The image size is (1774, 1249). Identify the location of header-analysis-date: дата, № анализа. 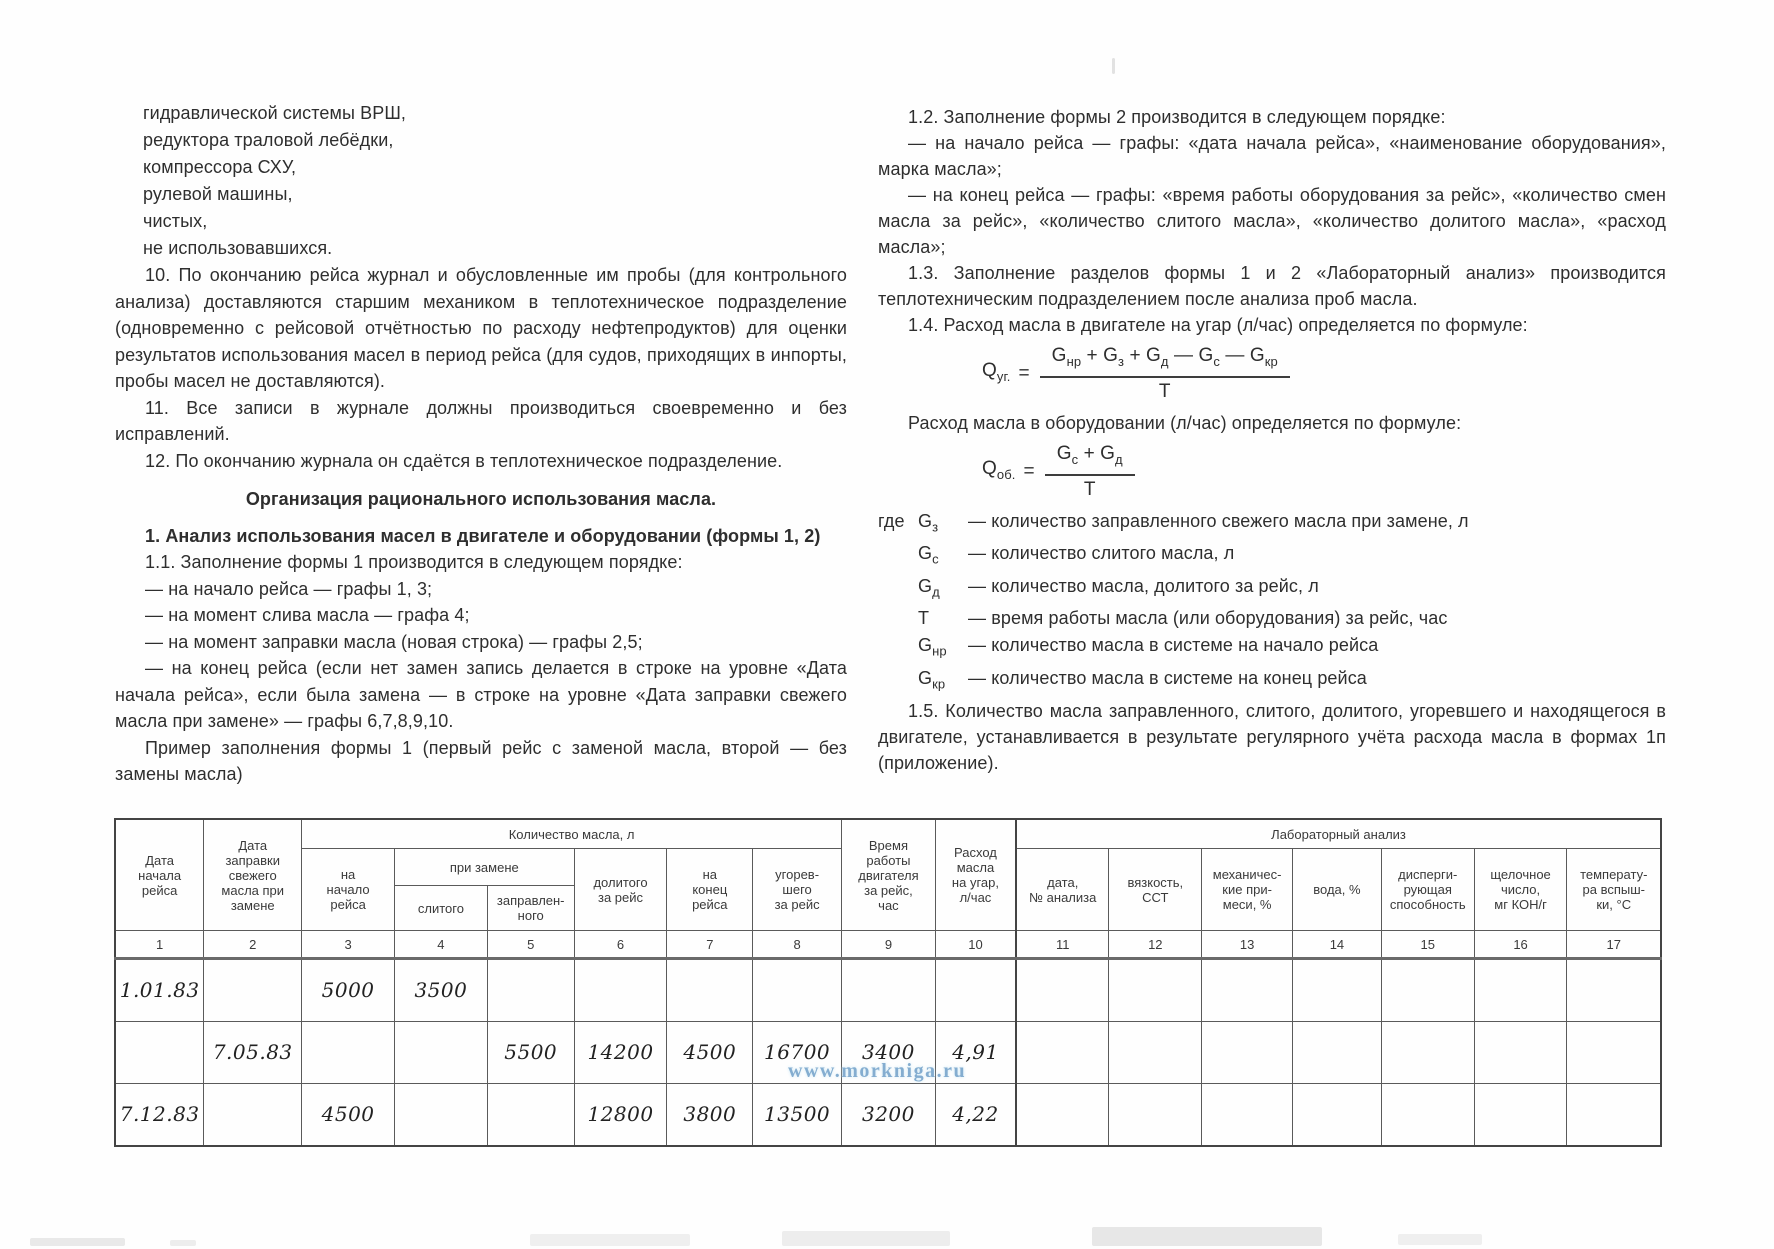
(1062, 889).